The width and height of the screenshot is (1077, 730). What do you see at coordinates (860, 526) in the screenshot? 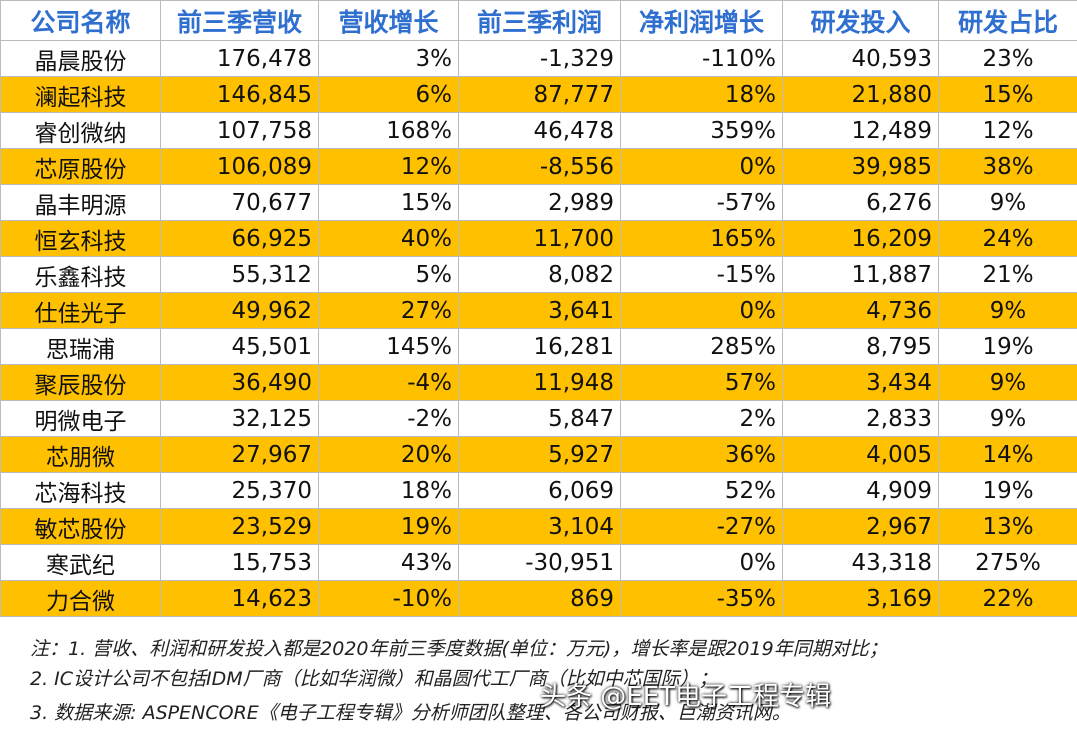
I see `value-cell: 2,967` at bounding box center [860, 526].